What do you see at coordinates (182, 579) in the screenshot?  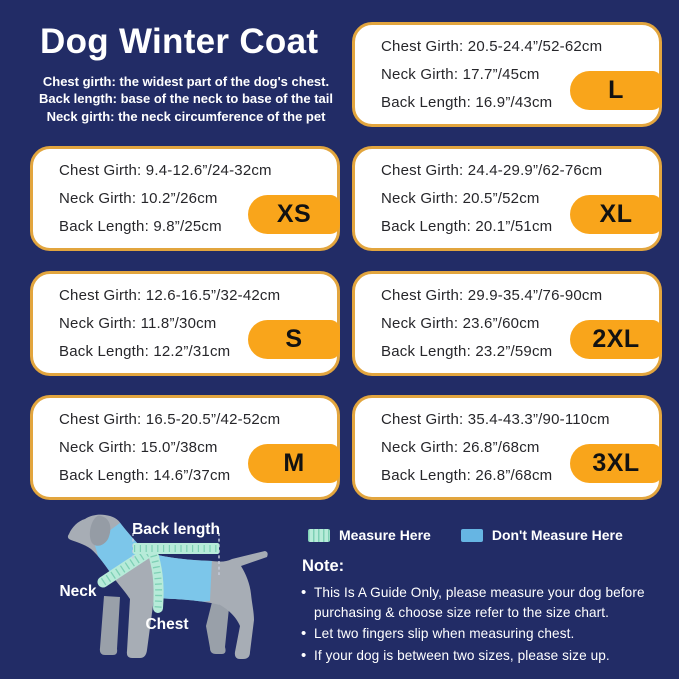 I see `chest-highlight-zone` at bounding box center [182, 579].